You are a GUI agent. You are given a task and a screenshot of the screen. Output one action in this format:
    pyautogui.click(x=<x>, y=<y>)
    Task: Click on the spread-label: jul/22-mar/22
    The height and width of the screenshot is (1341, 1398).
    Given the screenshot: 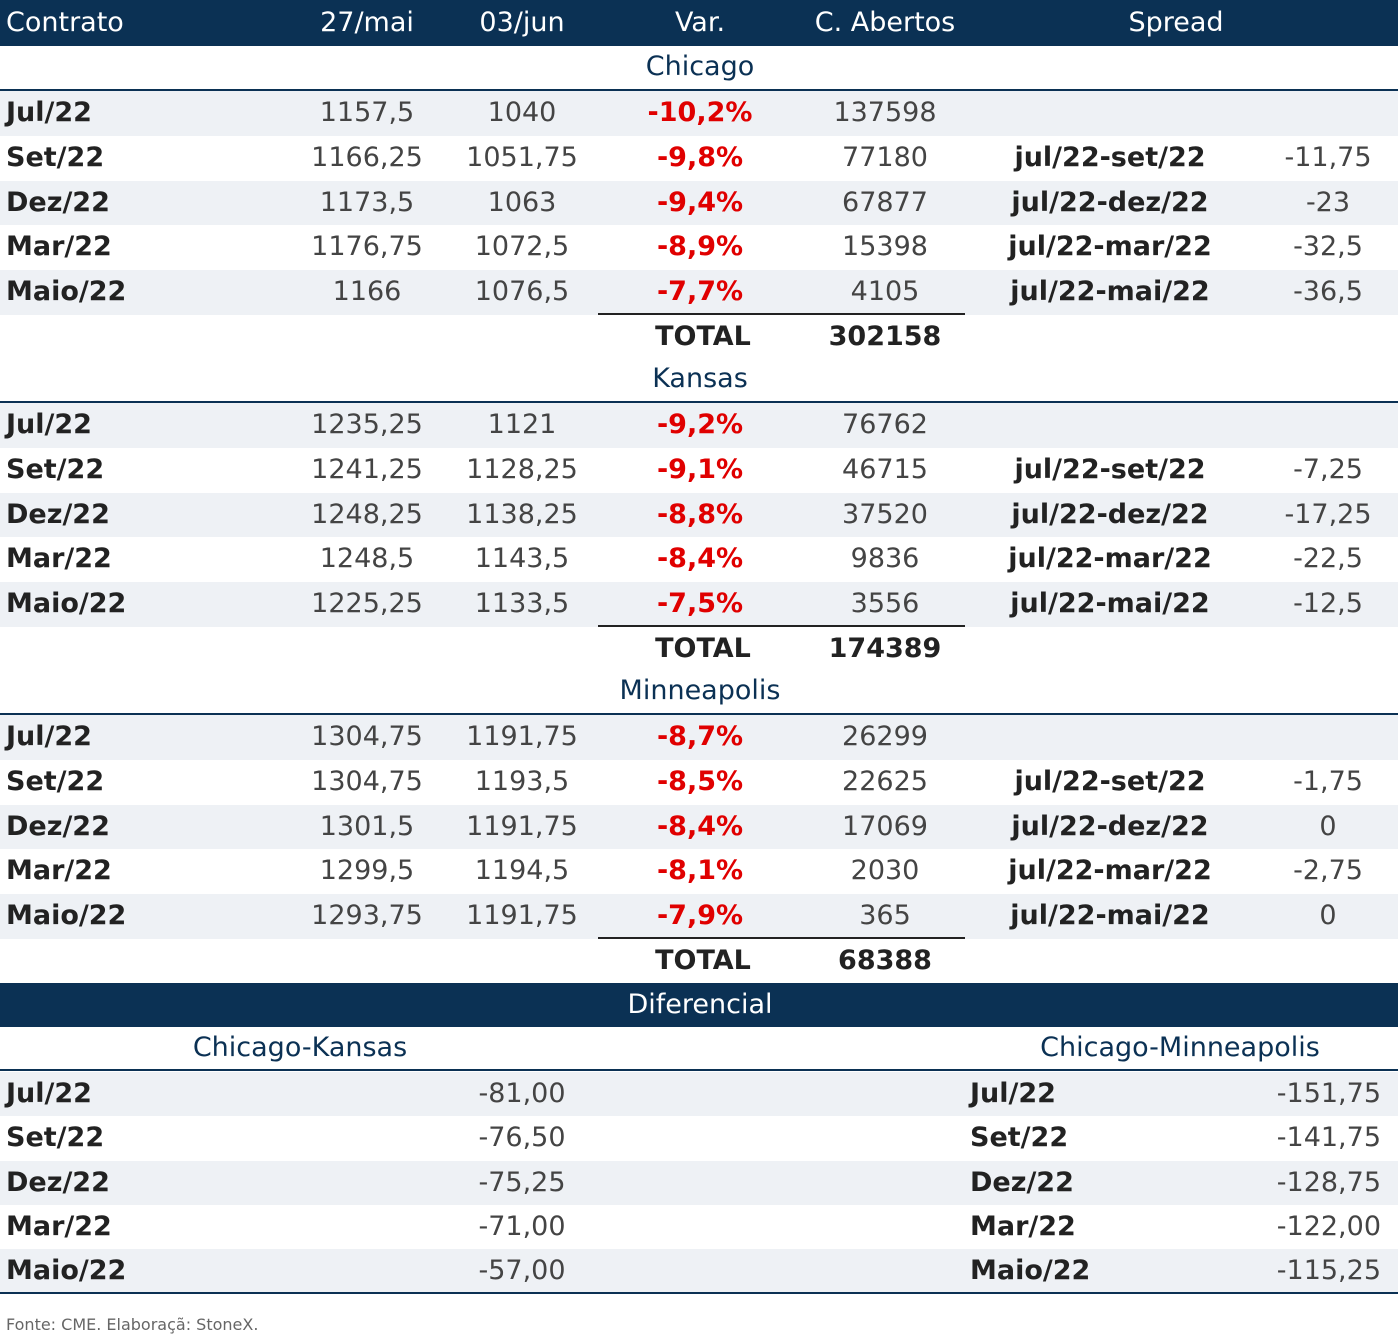 What is the action you would take?
    pyautogui.click(x=1110, y=871)
    